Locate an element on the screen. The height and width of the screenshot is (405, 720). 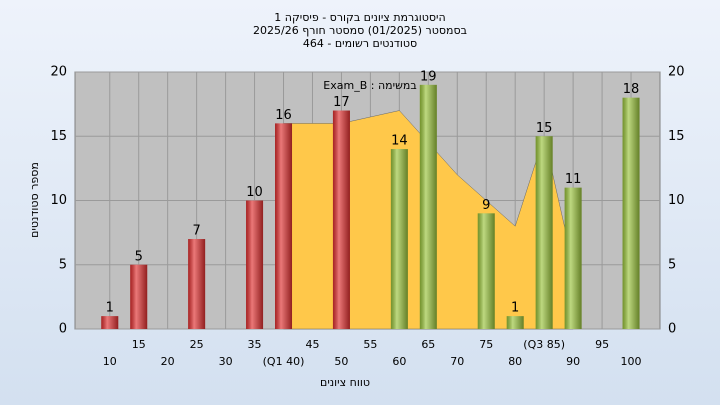
x-tick-label: 20 is located at coordinates (168, 361).